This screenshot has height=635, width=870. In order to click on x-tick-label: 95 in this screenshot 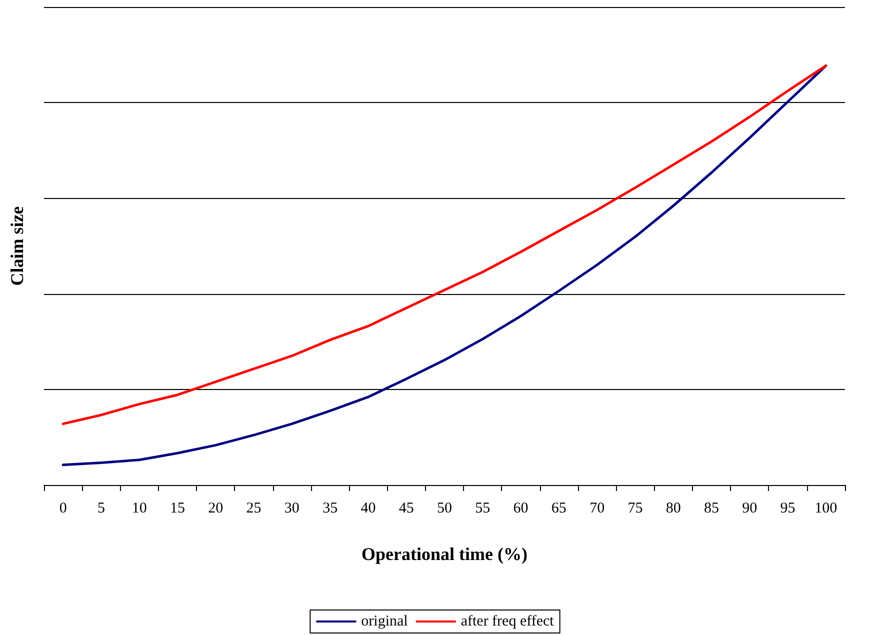, I will do `click(788, 508)`.